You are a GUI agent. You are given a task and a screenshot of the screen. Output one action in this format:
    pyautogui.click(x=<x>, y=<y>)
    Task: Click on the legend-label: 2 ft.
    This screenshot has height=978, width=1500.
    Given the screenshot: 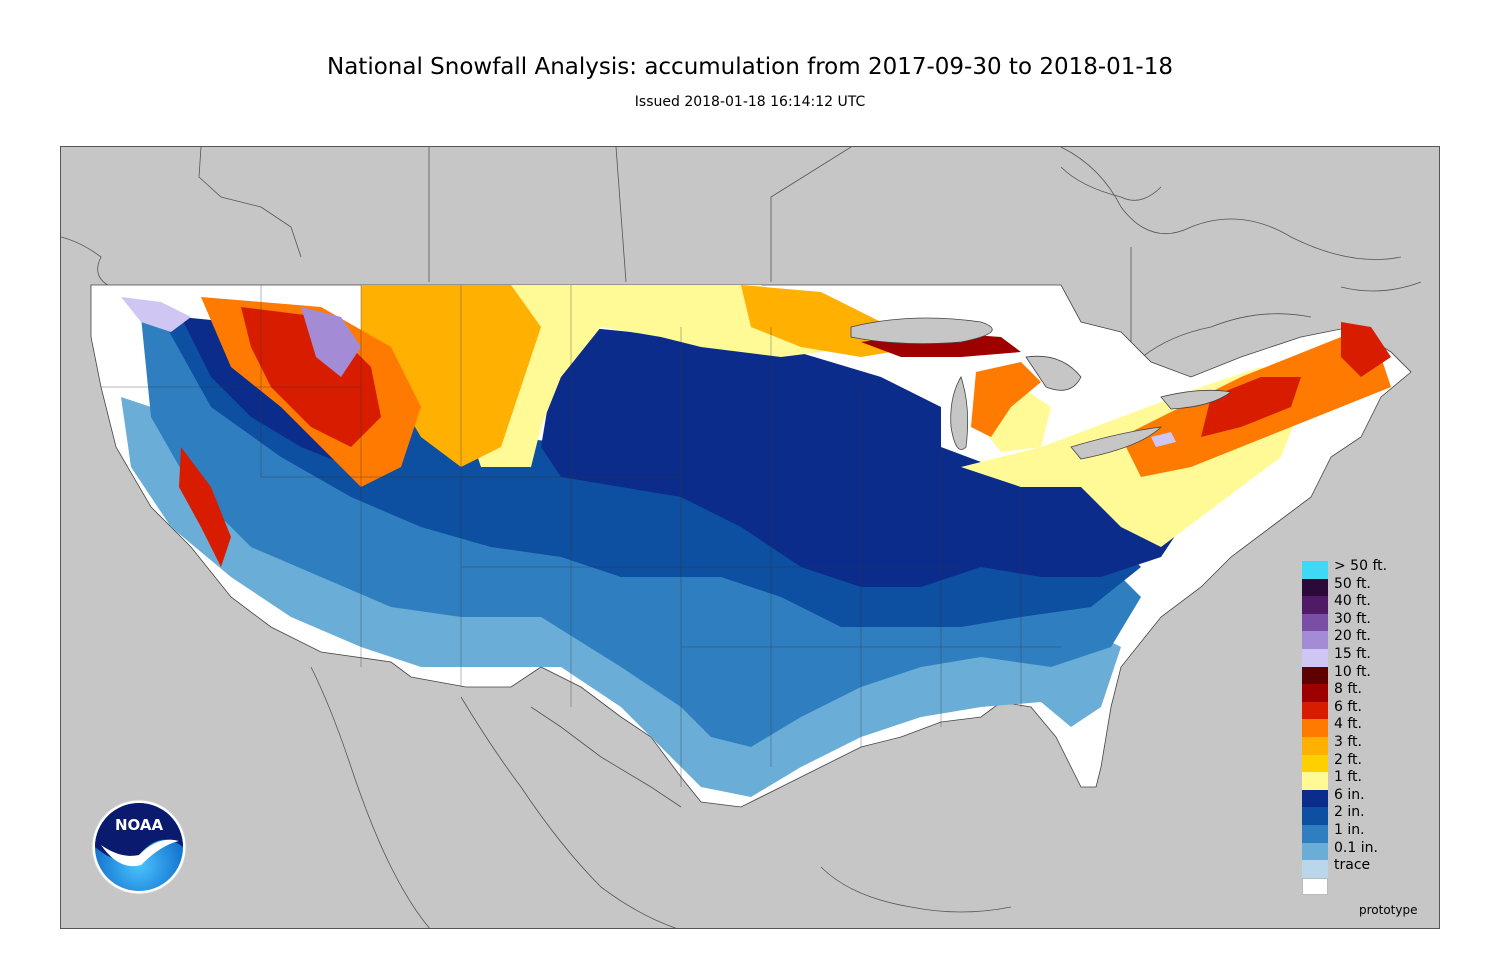 What is the action you would take?
    pyautogui.click(x=1348, y=759)
    